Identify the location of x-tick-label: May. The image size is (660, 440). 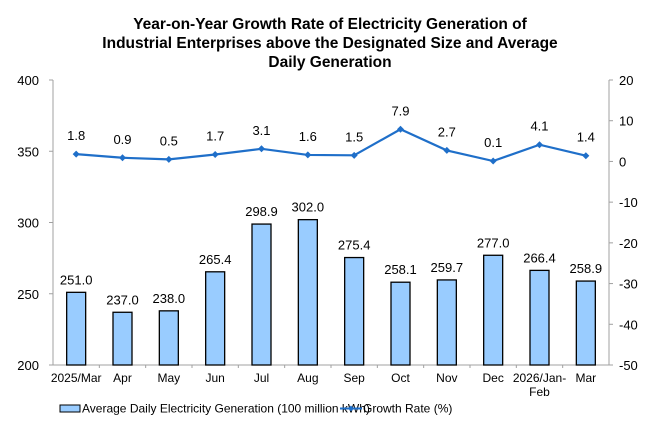
(168, 378).